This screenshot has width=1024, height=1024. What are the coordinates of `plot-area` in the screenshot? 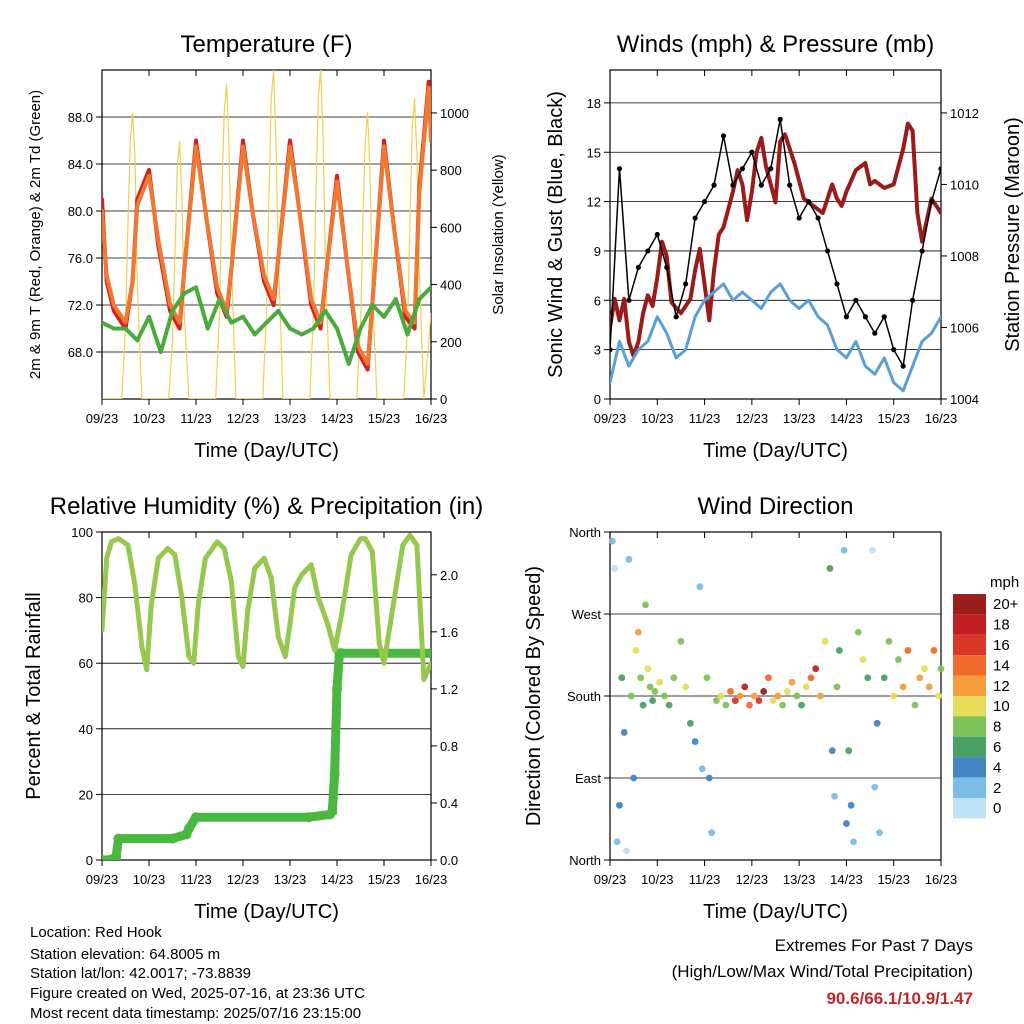 It's located at (266, 234).